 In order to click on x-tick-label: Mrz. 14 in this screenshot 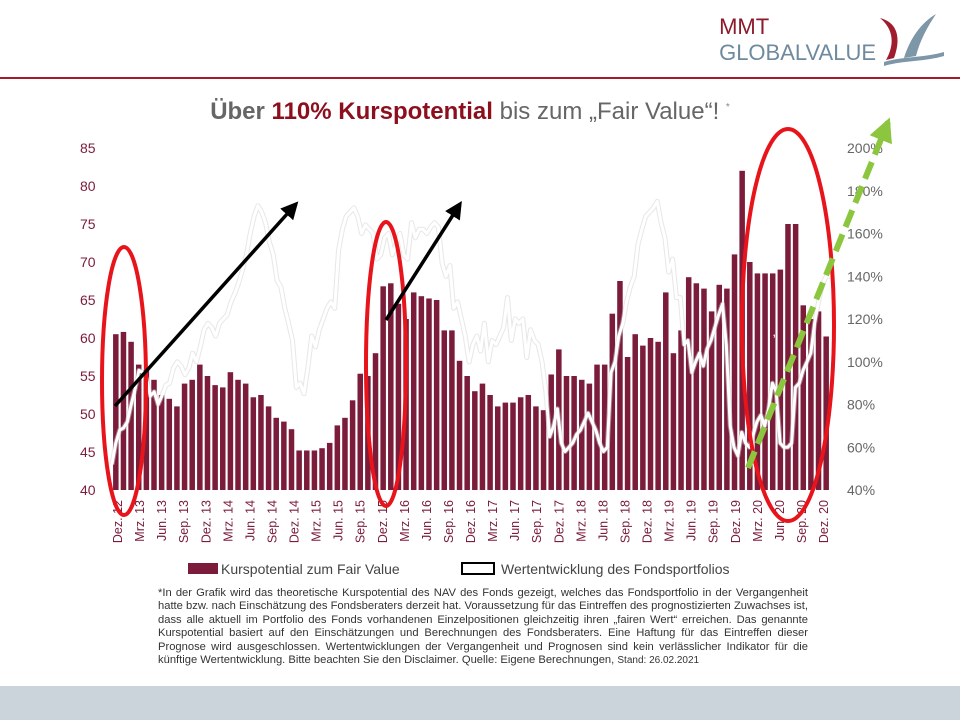, I will do `click(228, 521)`.